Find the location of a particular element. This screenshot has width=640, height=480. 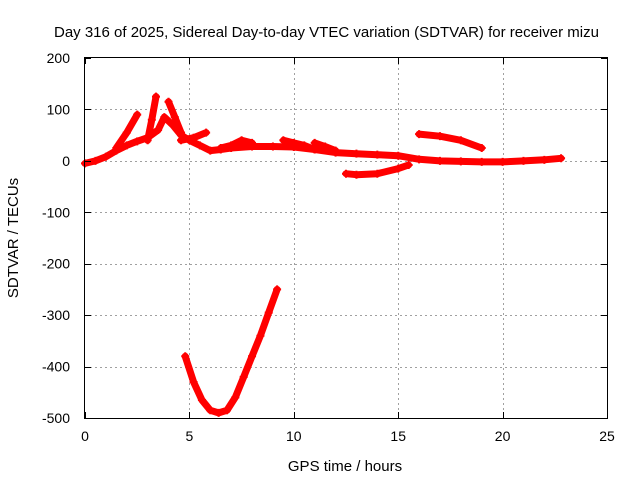

y-axis-label: SDTVAR / TECUs is located at coordinates (13, 238).